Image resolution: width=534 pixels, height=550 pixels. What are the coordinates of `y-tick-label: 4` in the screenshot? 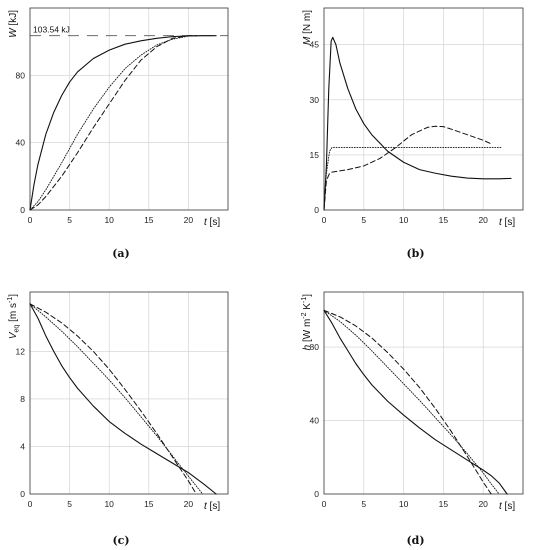 It's located at (22, 446).